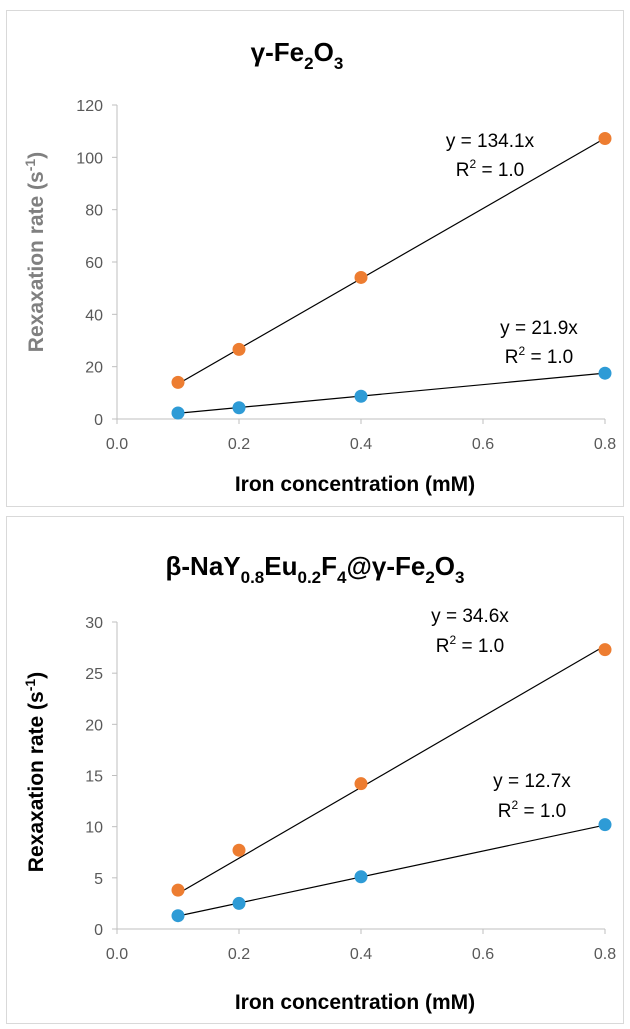 Image resolution: width=630 pixels, height=1029 pixels. Describe the element at coordinates (297, 55) in the screenshot. I see `chart-title: γ-Fe2O3` at that location.